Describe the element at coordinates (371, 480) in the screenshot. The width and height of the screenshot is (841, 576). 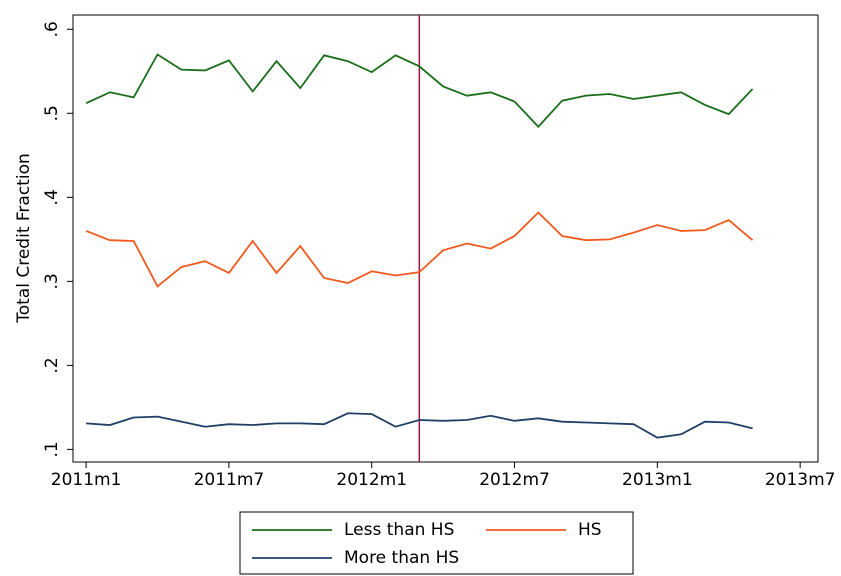
I see `x-tick-label: 2012m1` at that location.